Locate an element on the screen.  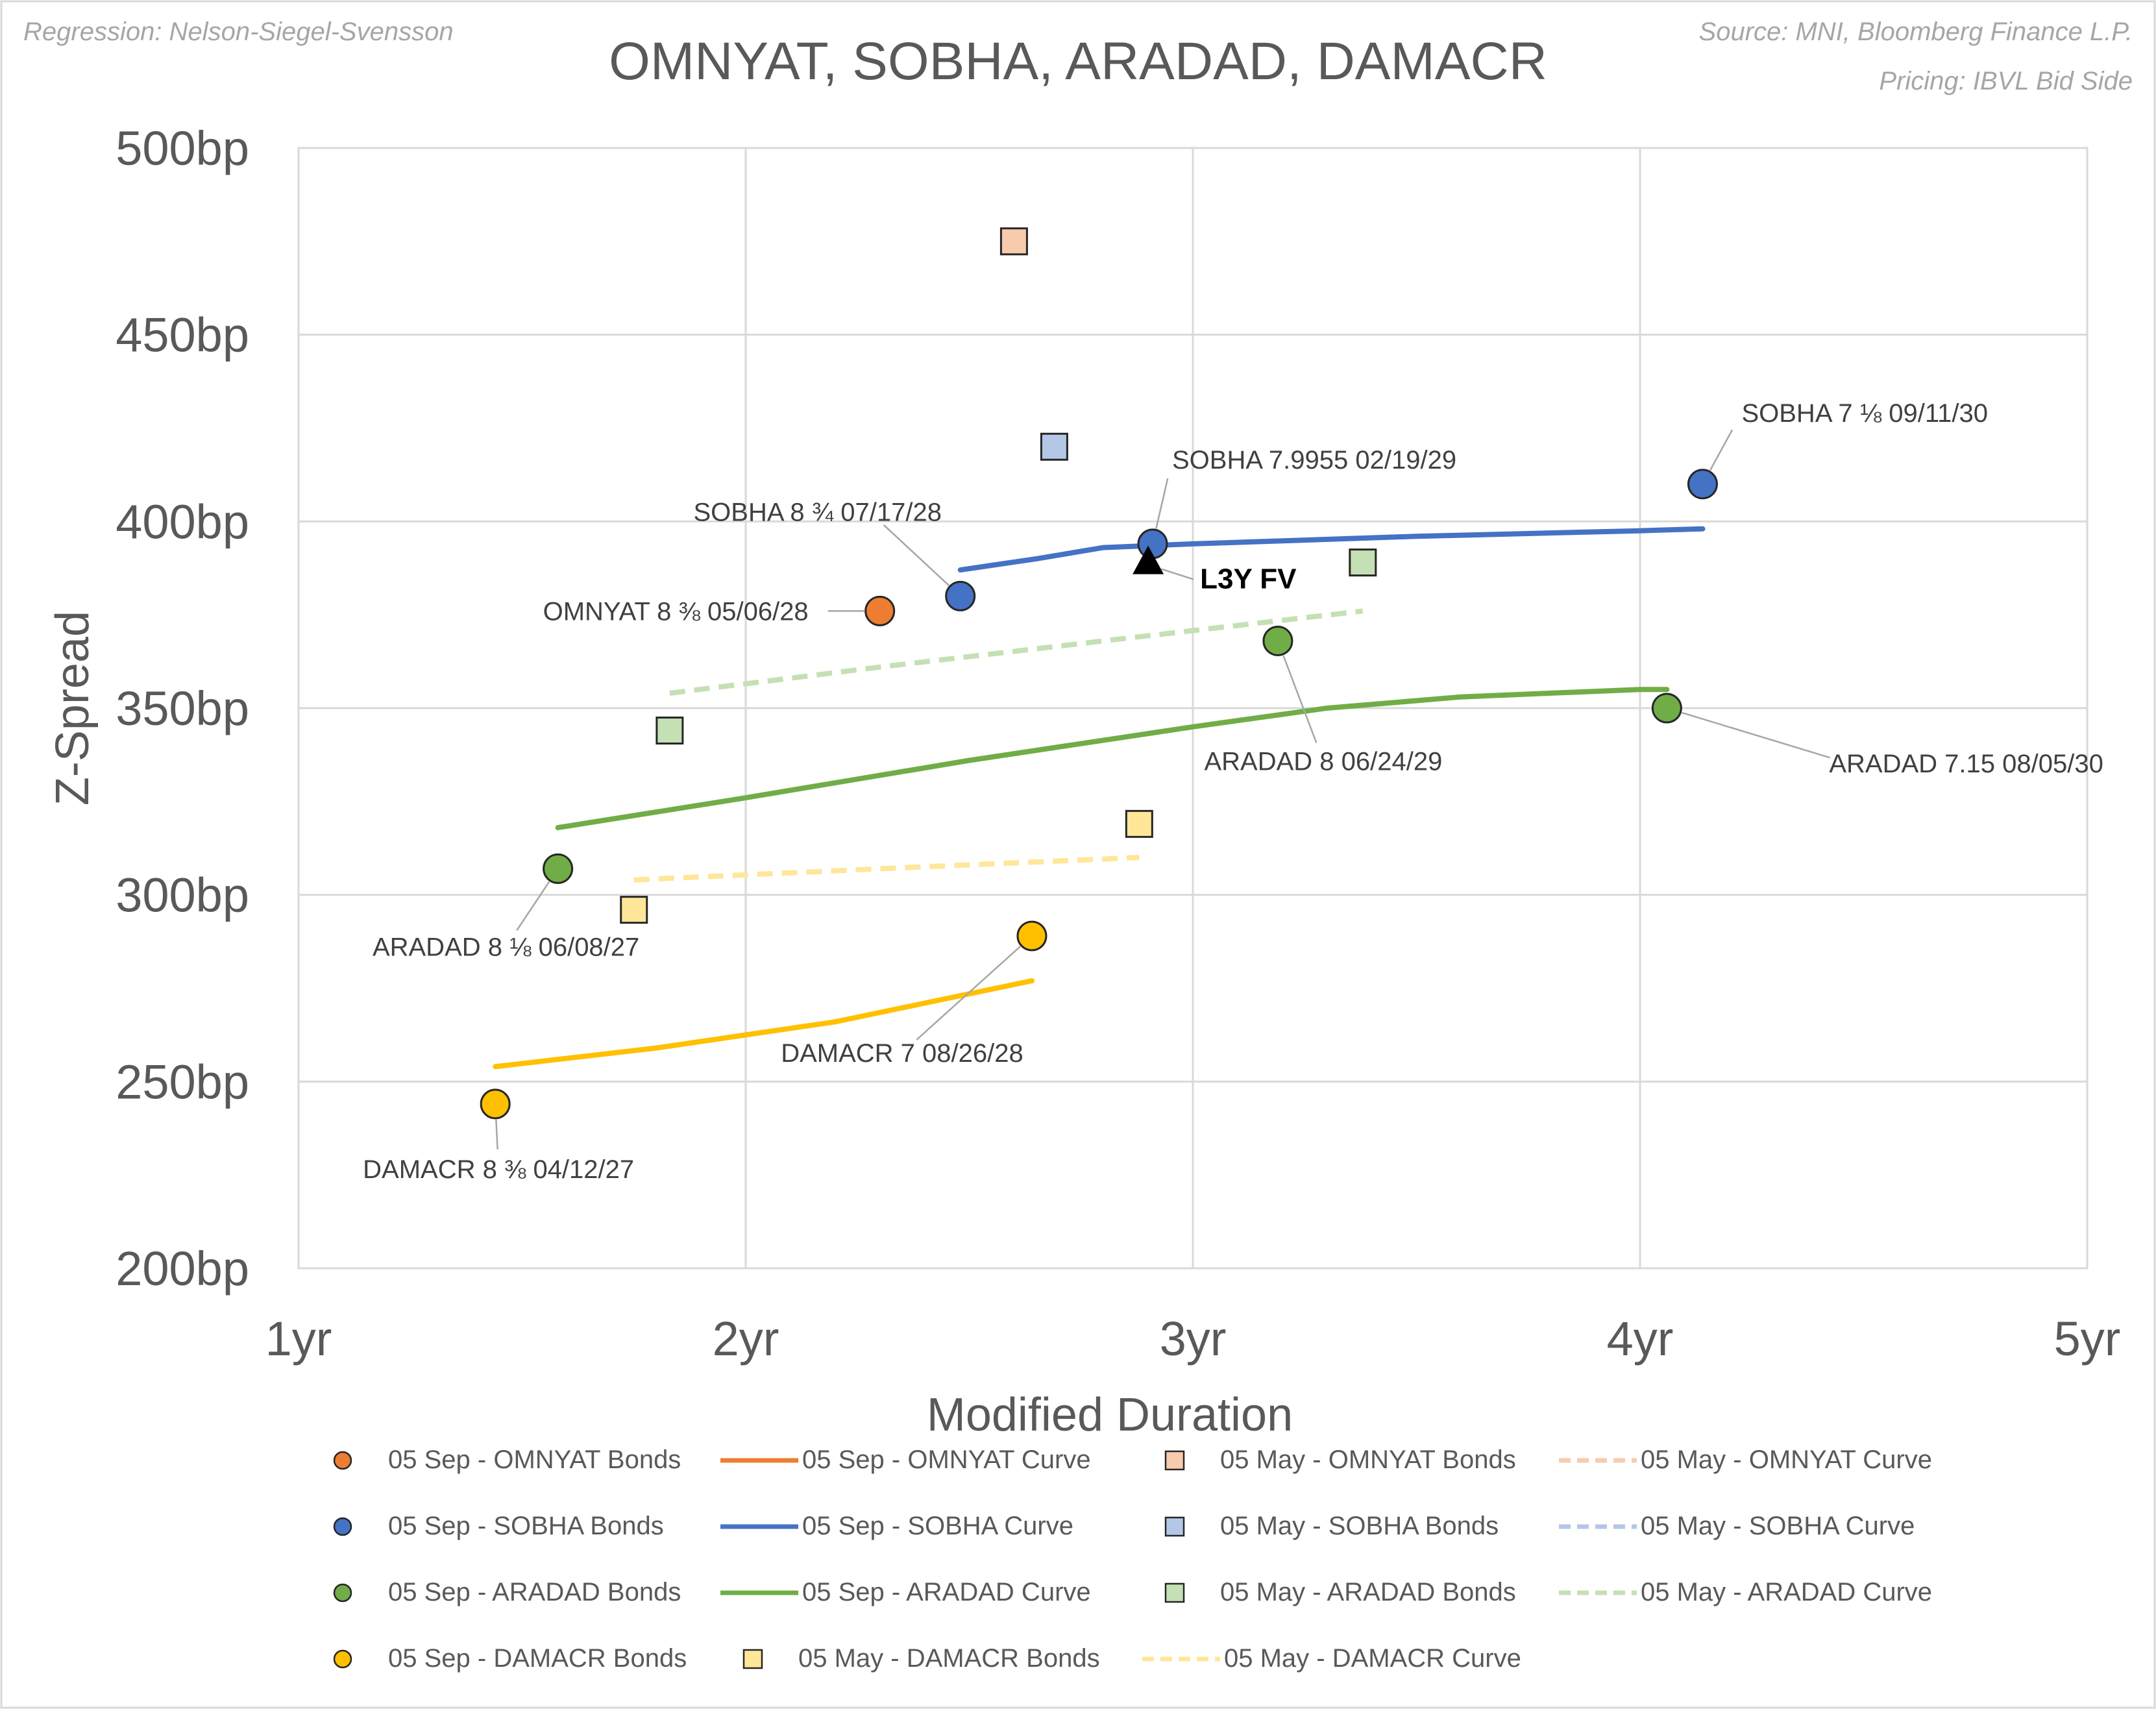
x-axis-title: Modified Duration is located at coordinates (1110, 1415).